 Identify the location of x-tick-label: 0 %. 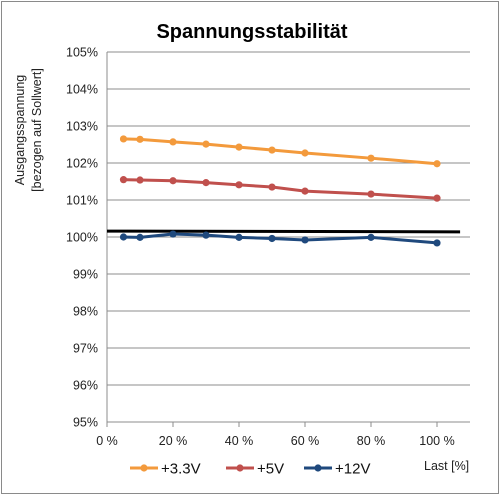
(107, 441).